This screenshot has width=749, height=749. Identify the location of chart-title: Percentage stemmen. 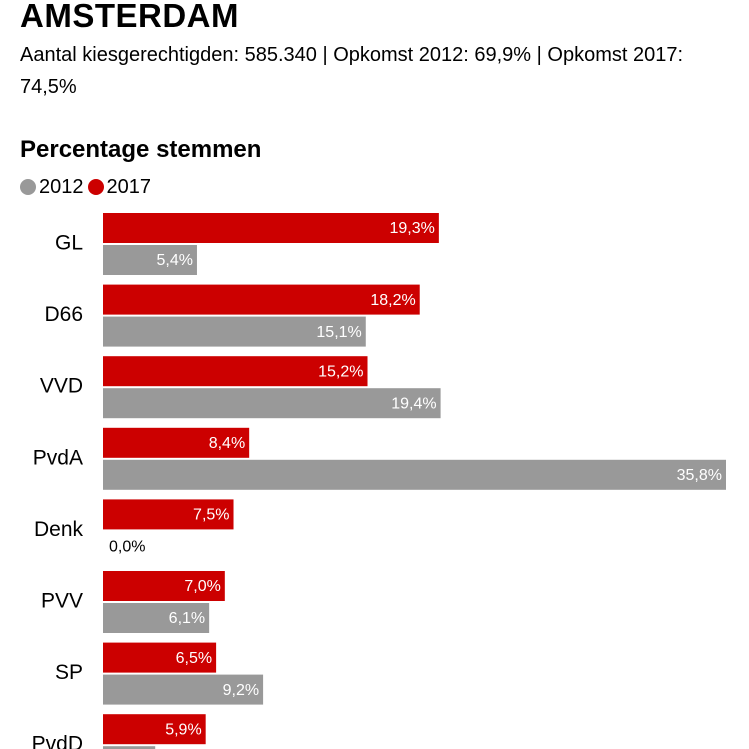
(141, 149).